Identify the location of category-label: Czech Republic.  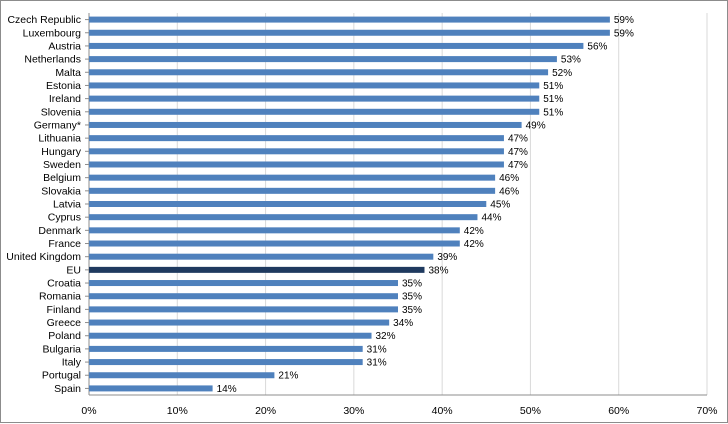
(44, 20).